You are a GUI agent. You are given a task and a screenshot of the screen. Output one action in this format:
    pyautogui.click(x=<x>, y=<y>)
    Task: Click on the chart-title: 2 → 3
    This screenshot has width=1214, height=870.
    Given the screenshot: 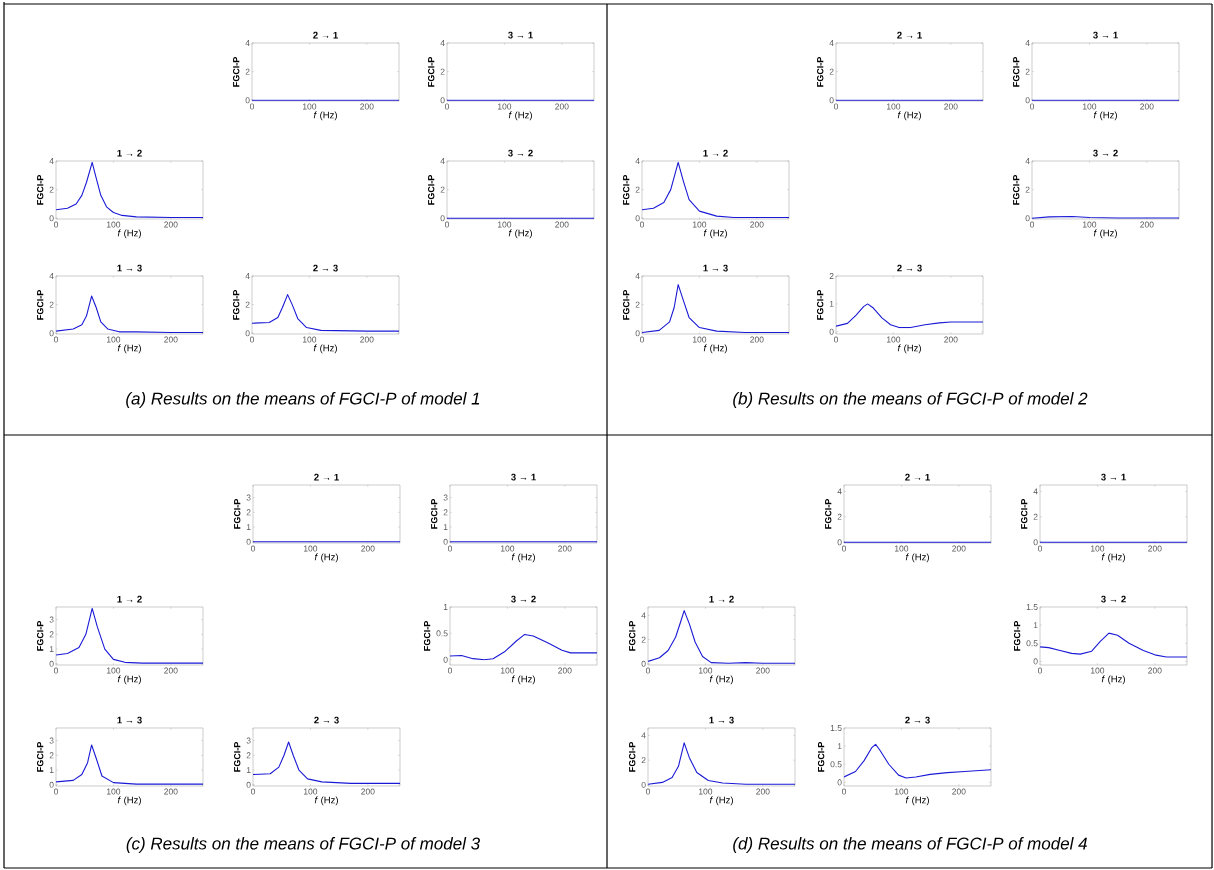 What is the action you would take?
    pyautogui.click(x=909, y=268)
    